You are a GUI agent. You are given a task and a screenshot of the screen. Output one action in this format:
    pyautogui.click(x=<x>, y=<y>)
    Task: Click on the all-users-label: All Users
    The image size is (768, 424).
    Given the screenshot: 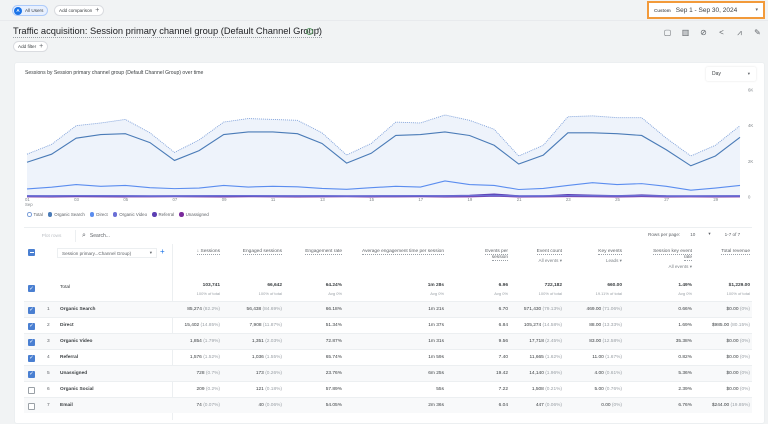 What is the action you would take?
    pyautogui.click(x=34, y=10)
    